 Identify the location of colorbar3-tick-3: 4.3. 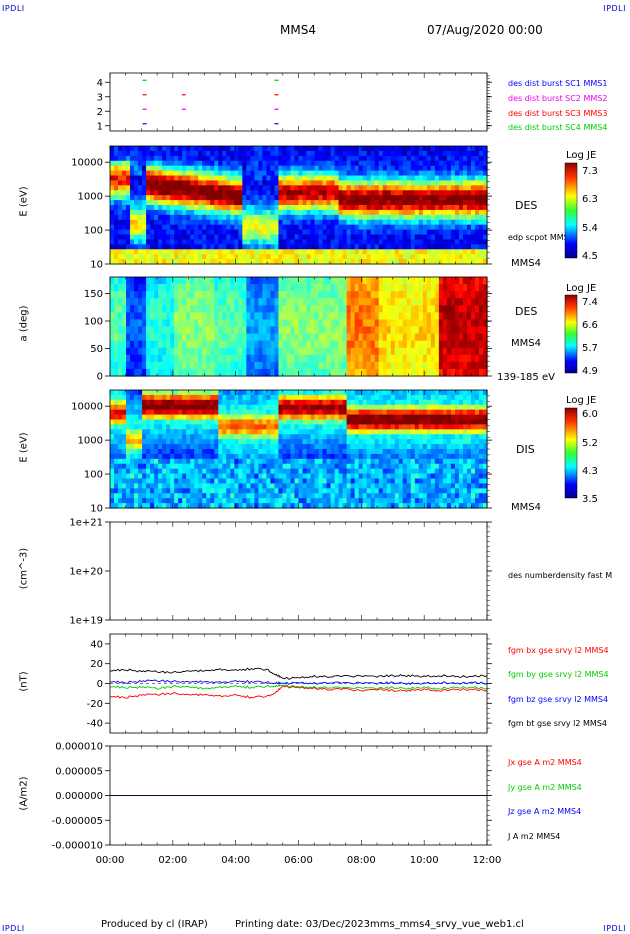
(590, 471).